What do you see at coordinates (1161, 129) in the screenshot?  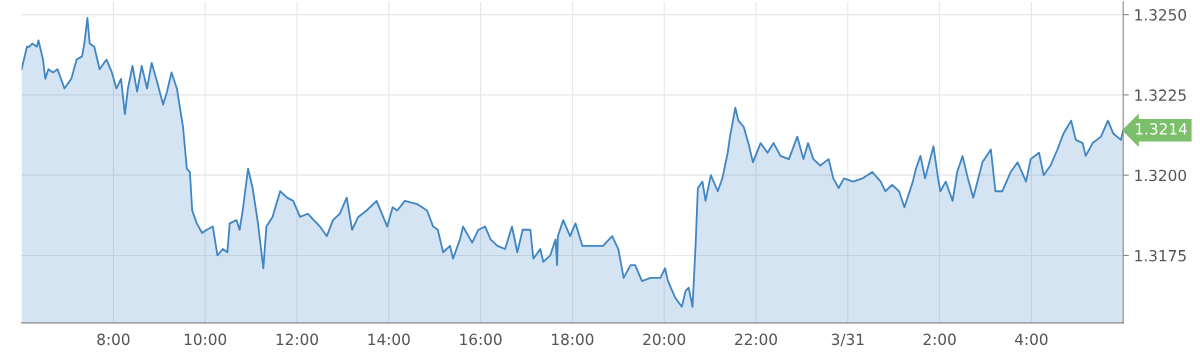 I see `annotation: 1.3214` at bounding box center [1161, 129].